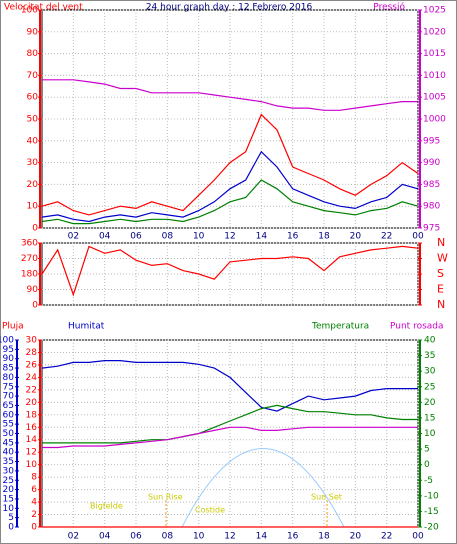 The width and height of the screenshot is (457, 544). Describe the element at coordinates (434, 32) in the screenshot. I see `y-tick-label: 1020` at that location.